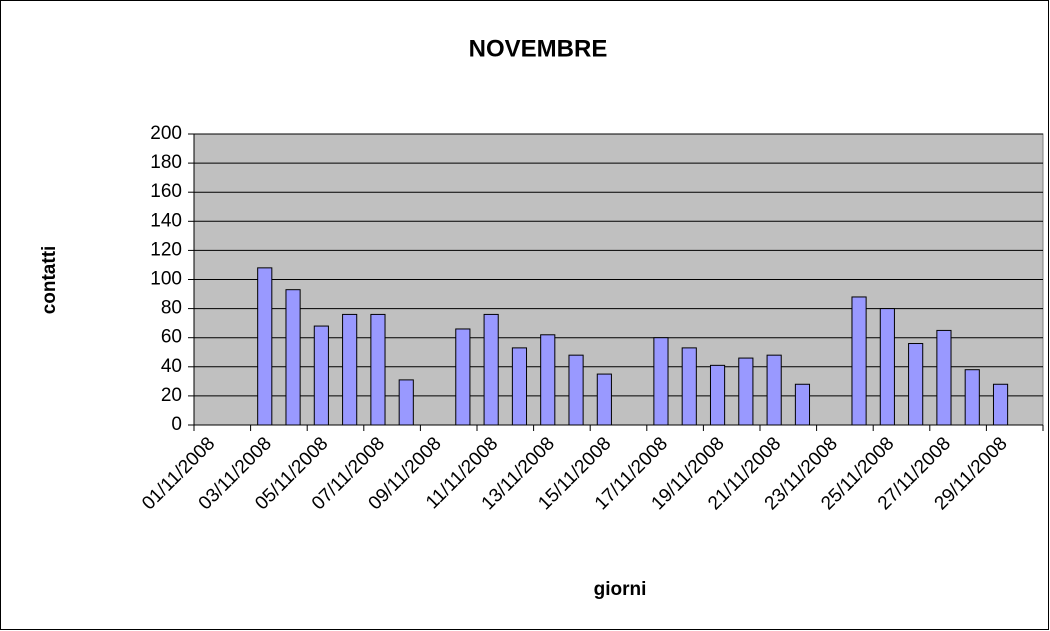 Image resolution: width=1050 pixels, height=631 pixels. Describe the element at coordinates (171, 337) in the screenshot. I see `y-tick-label: 60` at that location.